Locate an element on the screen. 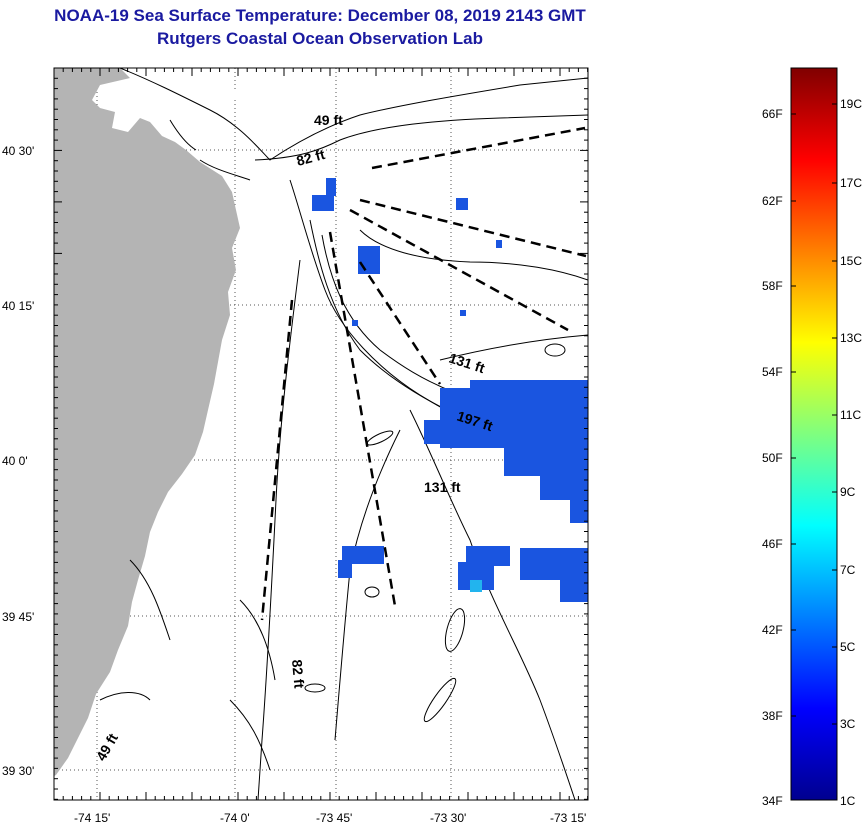 The image size is (864, 832). colorbar-f-label: 34F is located at coordinates (772, 801).